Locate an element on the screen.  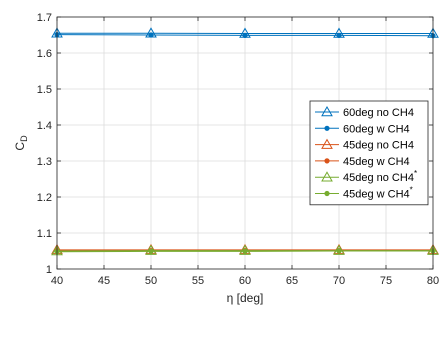
legend-label-text: 60deg no CH4 is located at coordinates (378, 113).